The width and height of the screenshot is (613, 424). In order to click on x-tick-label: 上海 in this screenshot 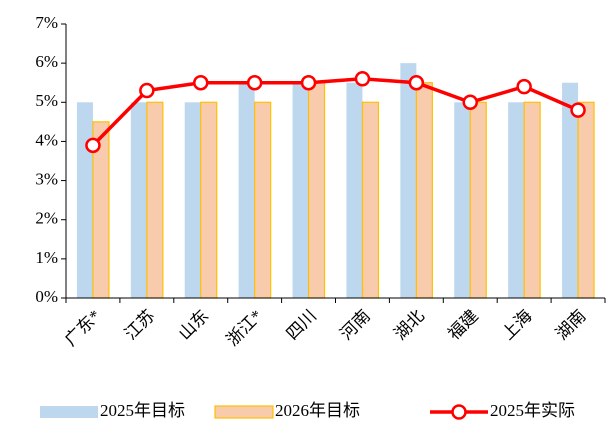, I will do `click(516, 324)`.